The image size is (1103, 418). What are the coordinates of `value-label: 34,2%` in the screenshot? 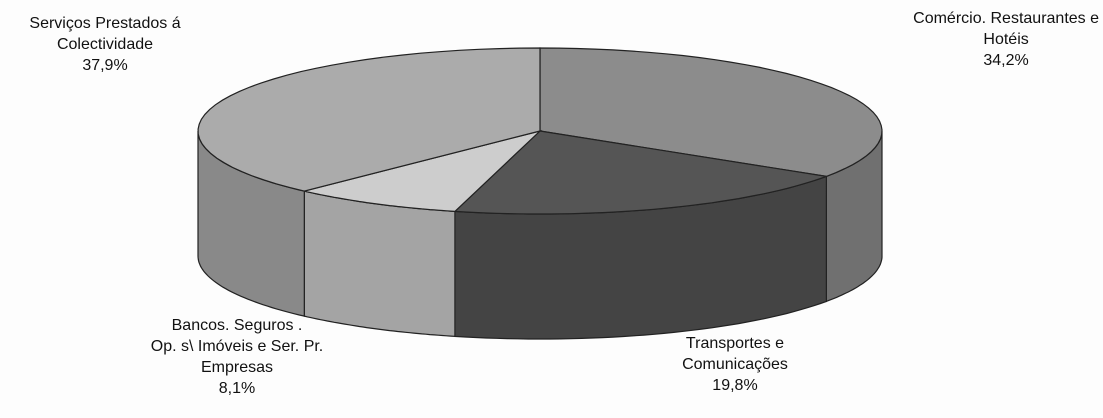 It's located at (1006, 60).